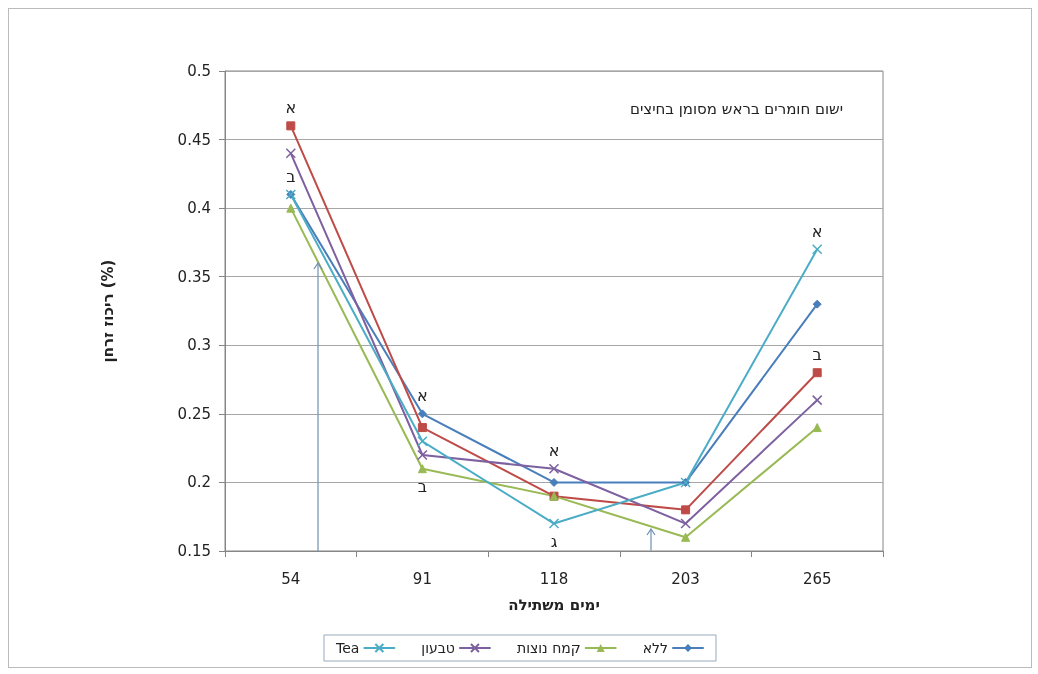 The image size is (1038, 674). I want to click on legend-label: Tea, so click(347, 648).